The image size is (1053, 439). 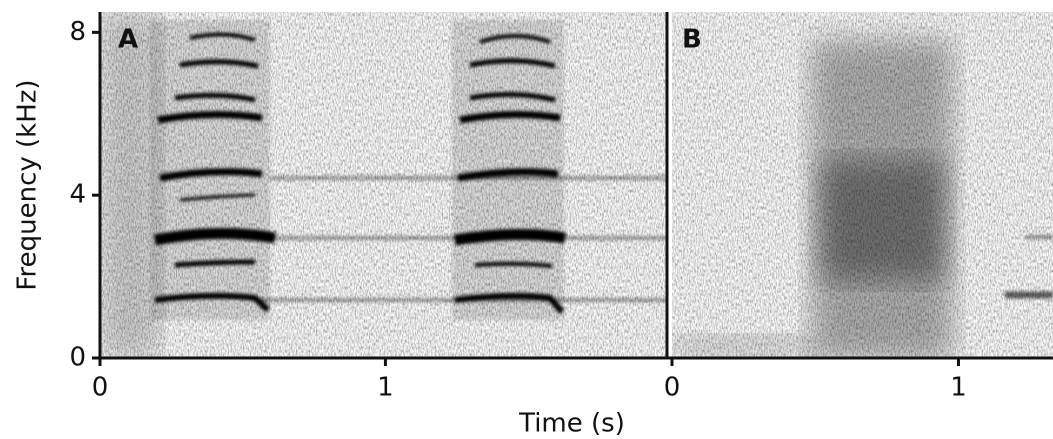 I want to click on y-tick-label: 4, so click(x=77, y=195).